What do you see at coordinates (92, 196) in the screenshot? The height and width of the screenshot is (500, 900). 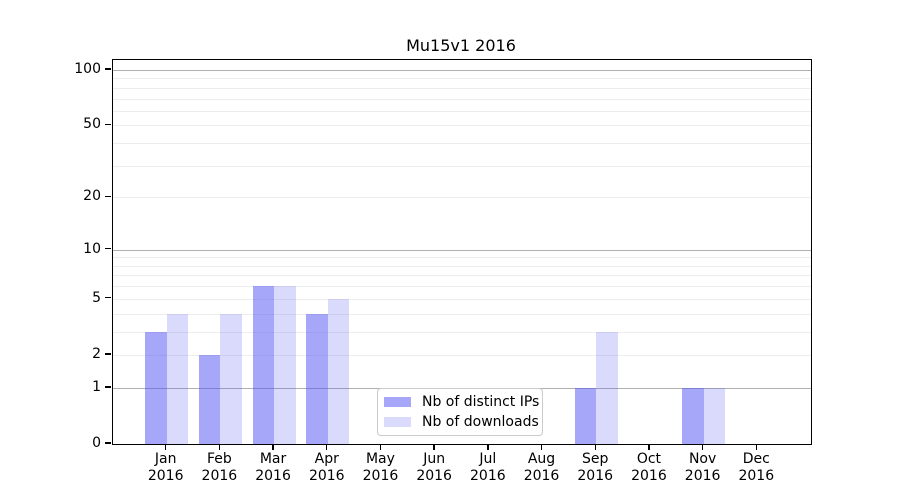 I see `y-tick-label: 20` at bounding box center [92, 196].